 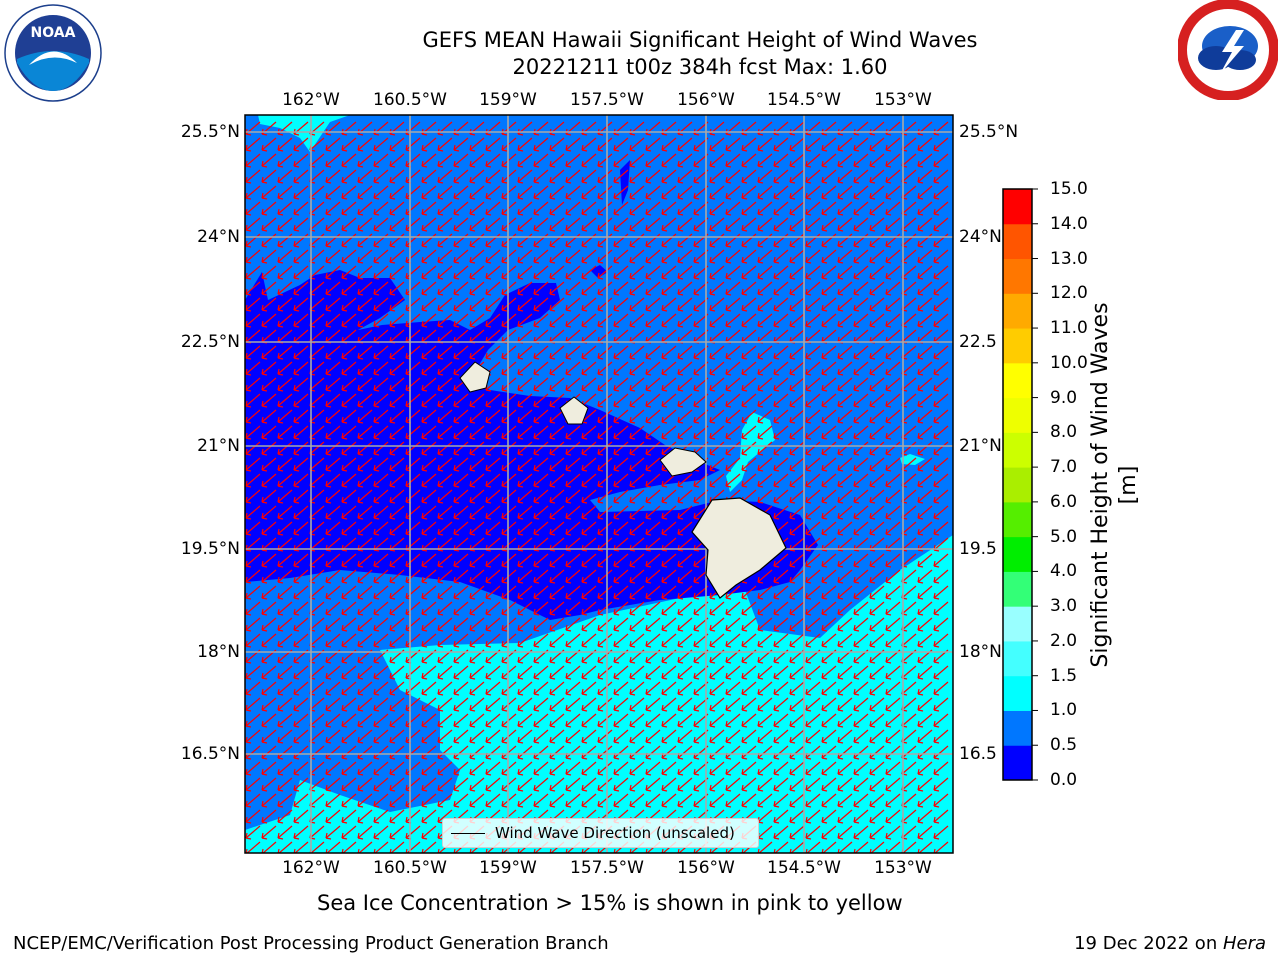 I want to click on longitude-label: 162°W, so click(x=311, y=100).